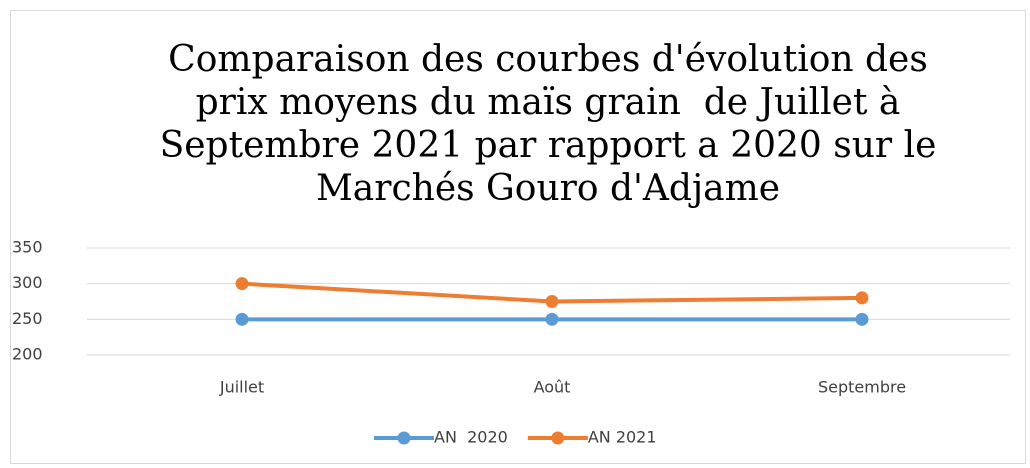 This screenshot has width=1030, height=468. What do you see at coordinates (862, 387) in the screenshot?
I see `x-tick-label: Septembre` at bounding box center [862, 387].